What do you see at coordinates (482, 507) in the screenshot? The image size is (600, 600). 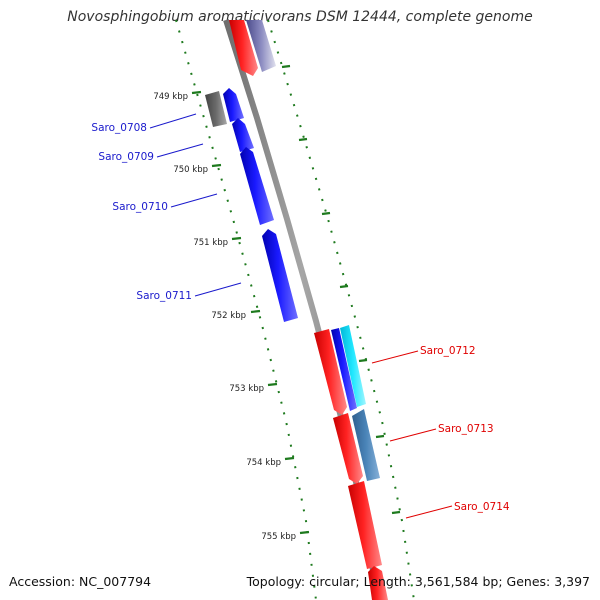 I see `gene-label-saro-0714: Saro_0714` at bounding box center [482, 507].